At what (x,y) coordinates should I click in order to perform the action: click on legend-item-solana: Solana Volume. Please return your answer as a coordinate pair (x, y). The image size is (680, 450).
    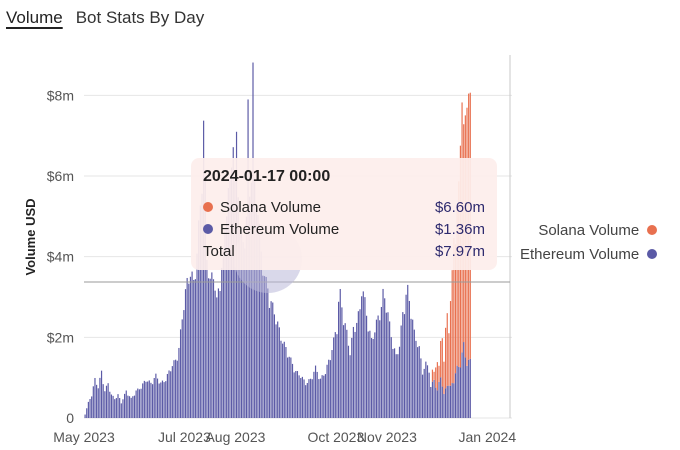
    Looking at the image, I should click on (589, 230).